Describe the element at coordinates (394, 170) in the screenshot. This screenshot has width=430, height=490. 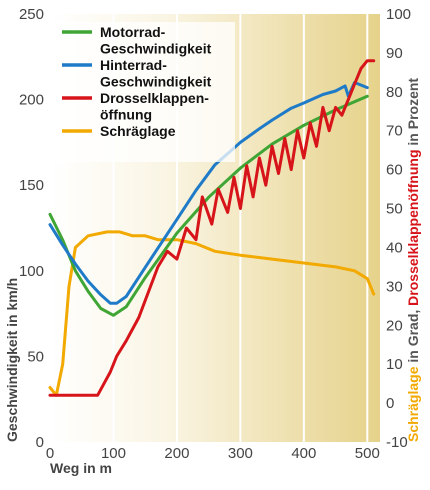
I see `y-tick-right: 60` at that location.